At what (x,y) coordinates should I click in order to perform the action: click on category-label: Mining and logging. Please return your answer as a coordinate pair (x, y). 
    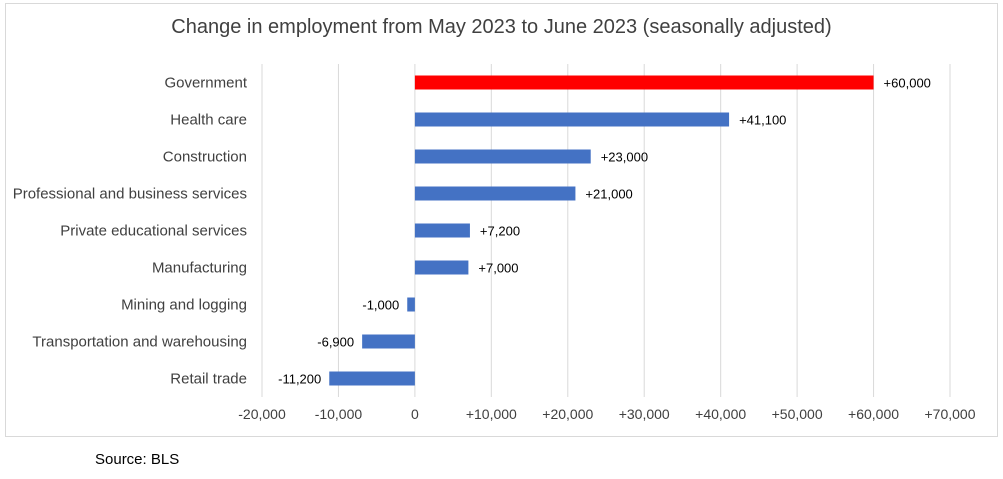
    Looking at the image, I should click on (184, 305).